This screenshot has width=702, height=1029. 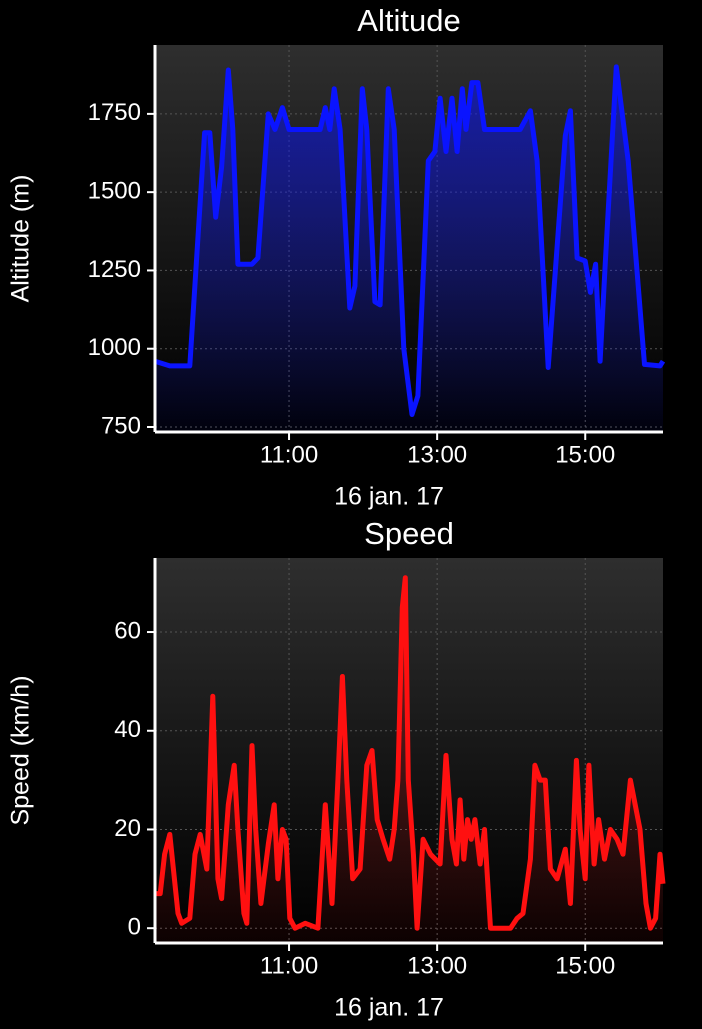 What do you see at coordinates (114, 112) in the screenshot?
I see `y-tick-label: 1750` at bounding box center [114, 112].